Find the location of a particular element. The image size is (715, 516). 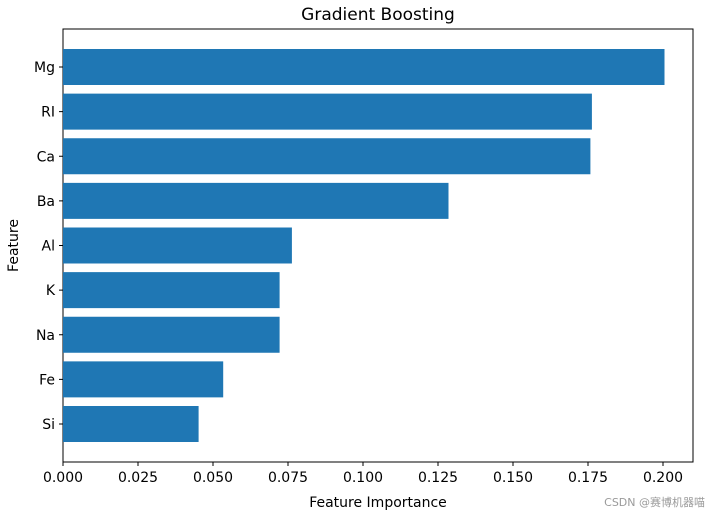

bar-al is located at coordinates (177, 245).